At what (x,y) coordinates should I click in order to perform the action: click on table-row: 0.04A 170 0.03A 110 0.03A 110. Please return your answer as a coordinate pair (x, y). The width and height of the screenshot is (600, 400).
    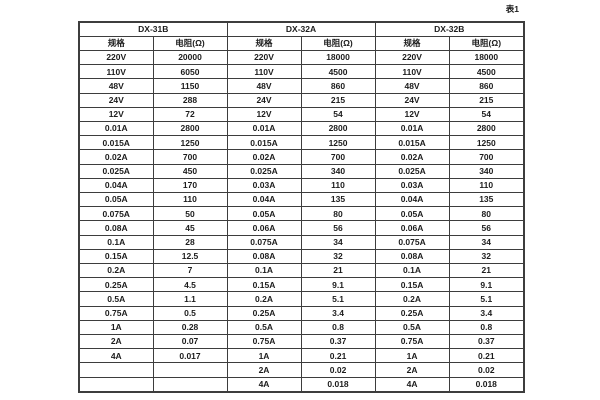
    Looking at the image, I should click on (301, 185).